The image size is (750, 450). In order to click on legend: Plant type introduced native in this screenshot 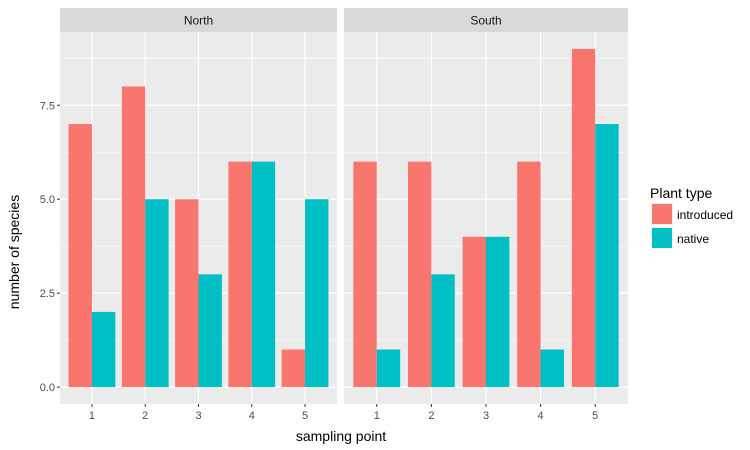, I will do `click(691, 217)`.